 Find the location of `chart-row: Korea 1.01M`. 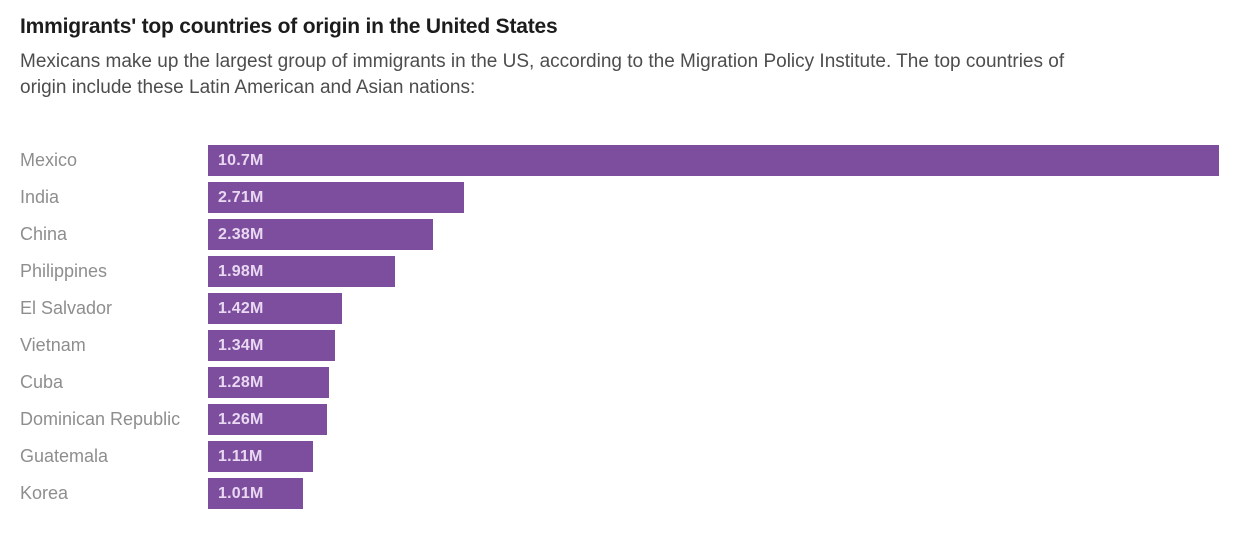

chart-row: Korea 1.01M is located at coordinates (619, 494).